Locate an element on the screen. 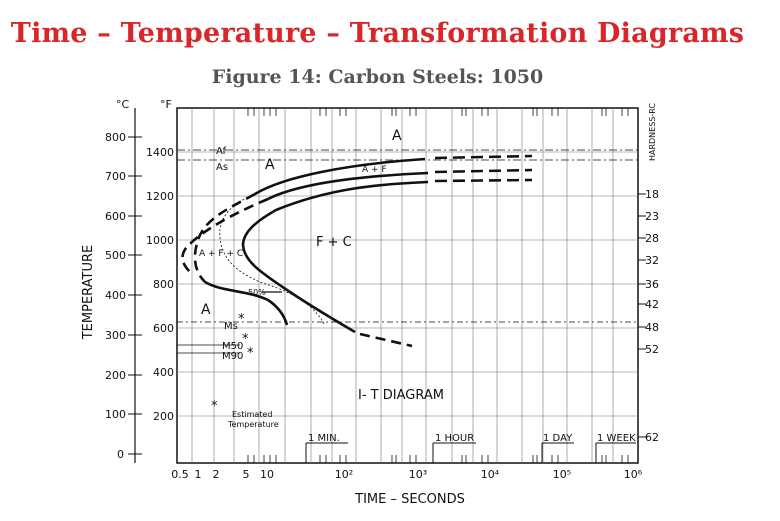 The height and width of the screenshot is (521, 780). mid-curve-nose is located at coordinates (225, 235).